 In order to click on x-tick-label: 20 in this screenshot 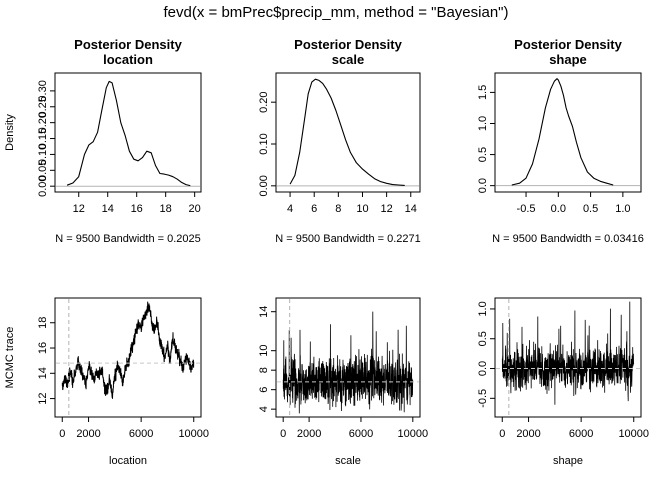, I will do `click(195, 209)`.